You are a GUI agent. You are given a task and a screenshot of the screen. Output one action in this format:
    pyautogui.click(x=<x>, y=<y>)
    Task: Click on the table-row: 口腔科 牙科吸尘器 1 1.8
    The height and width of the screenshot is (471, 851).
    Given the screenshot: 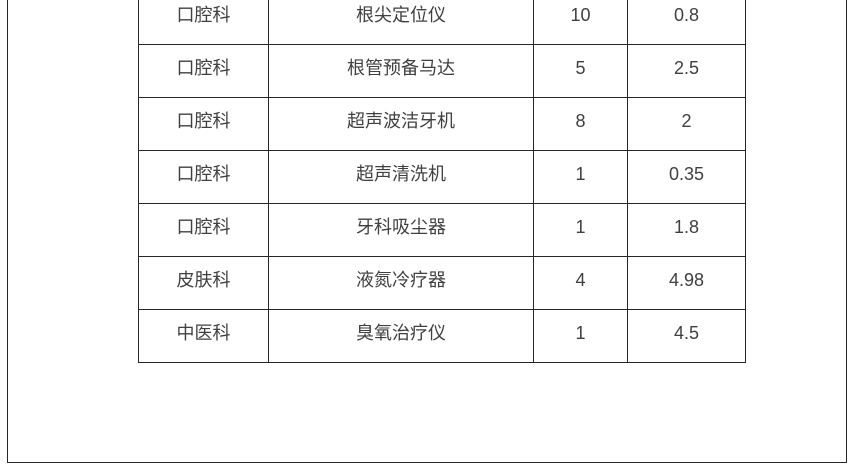 What is the action you would take?
    pyautogui.click(x=442, y=230)
    